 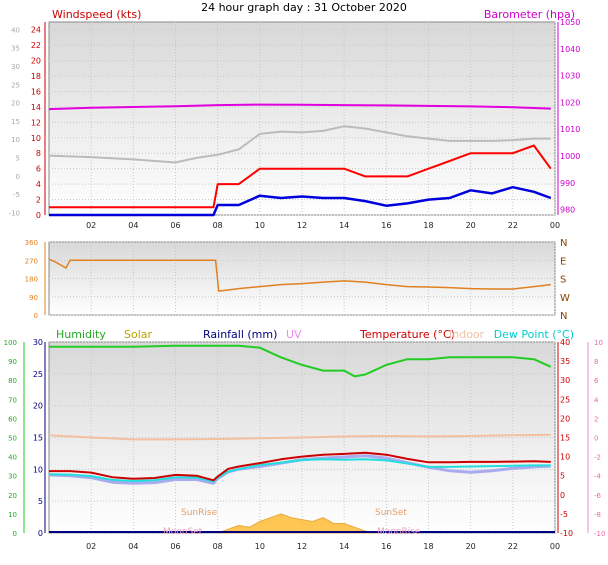 What do you see at coordinates (598, 496) in the screenshot?
I see `uv-tick-label: -6` at bounding box center [598, 496].